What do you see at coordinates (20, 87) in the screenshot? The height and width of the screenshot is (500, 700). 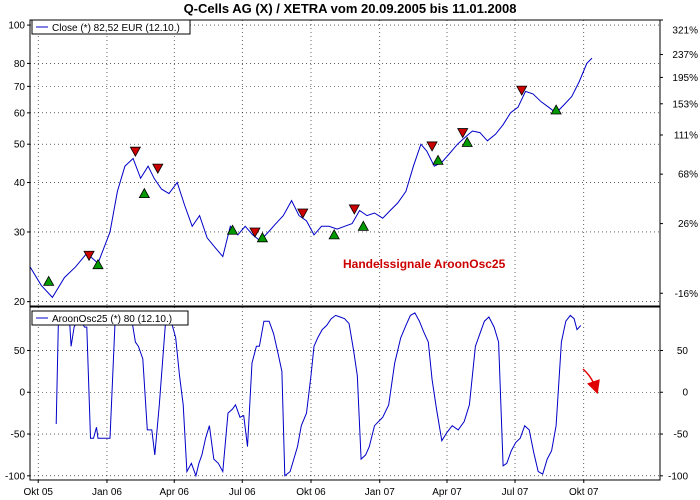 I see `price-left-tick-label: 70` at bounding box center [20, 87].